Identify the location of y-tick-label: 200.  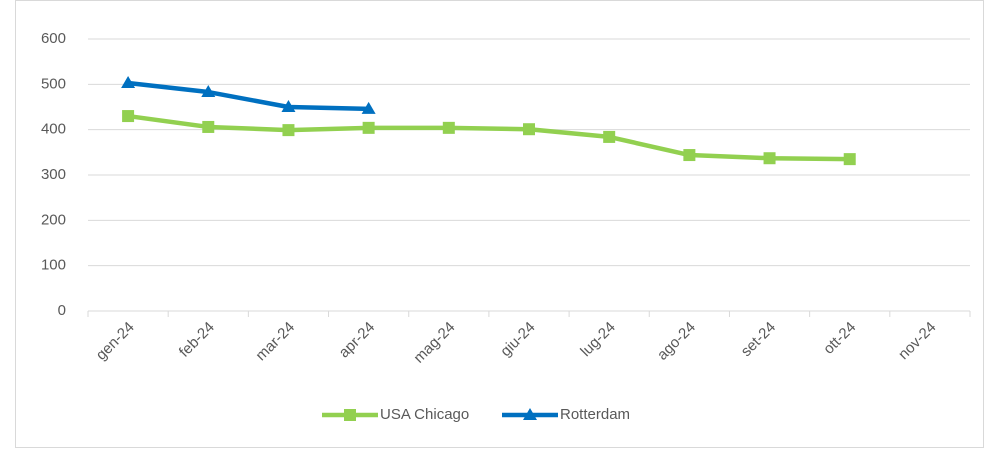
(53, 219).